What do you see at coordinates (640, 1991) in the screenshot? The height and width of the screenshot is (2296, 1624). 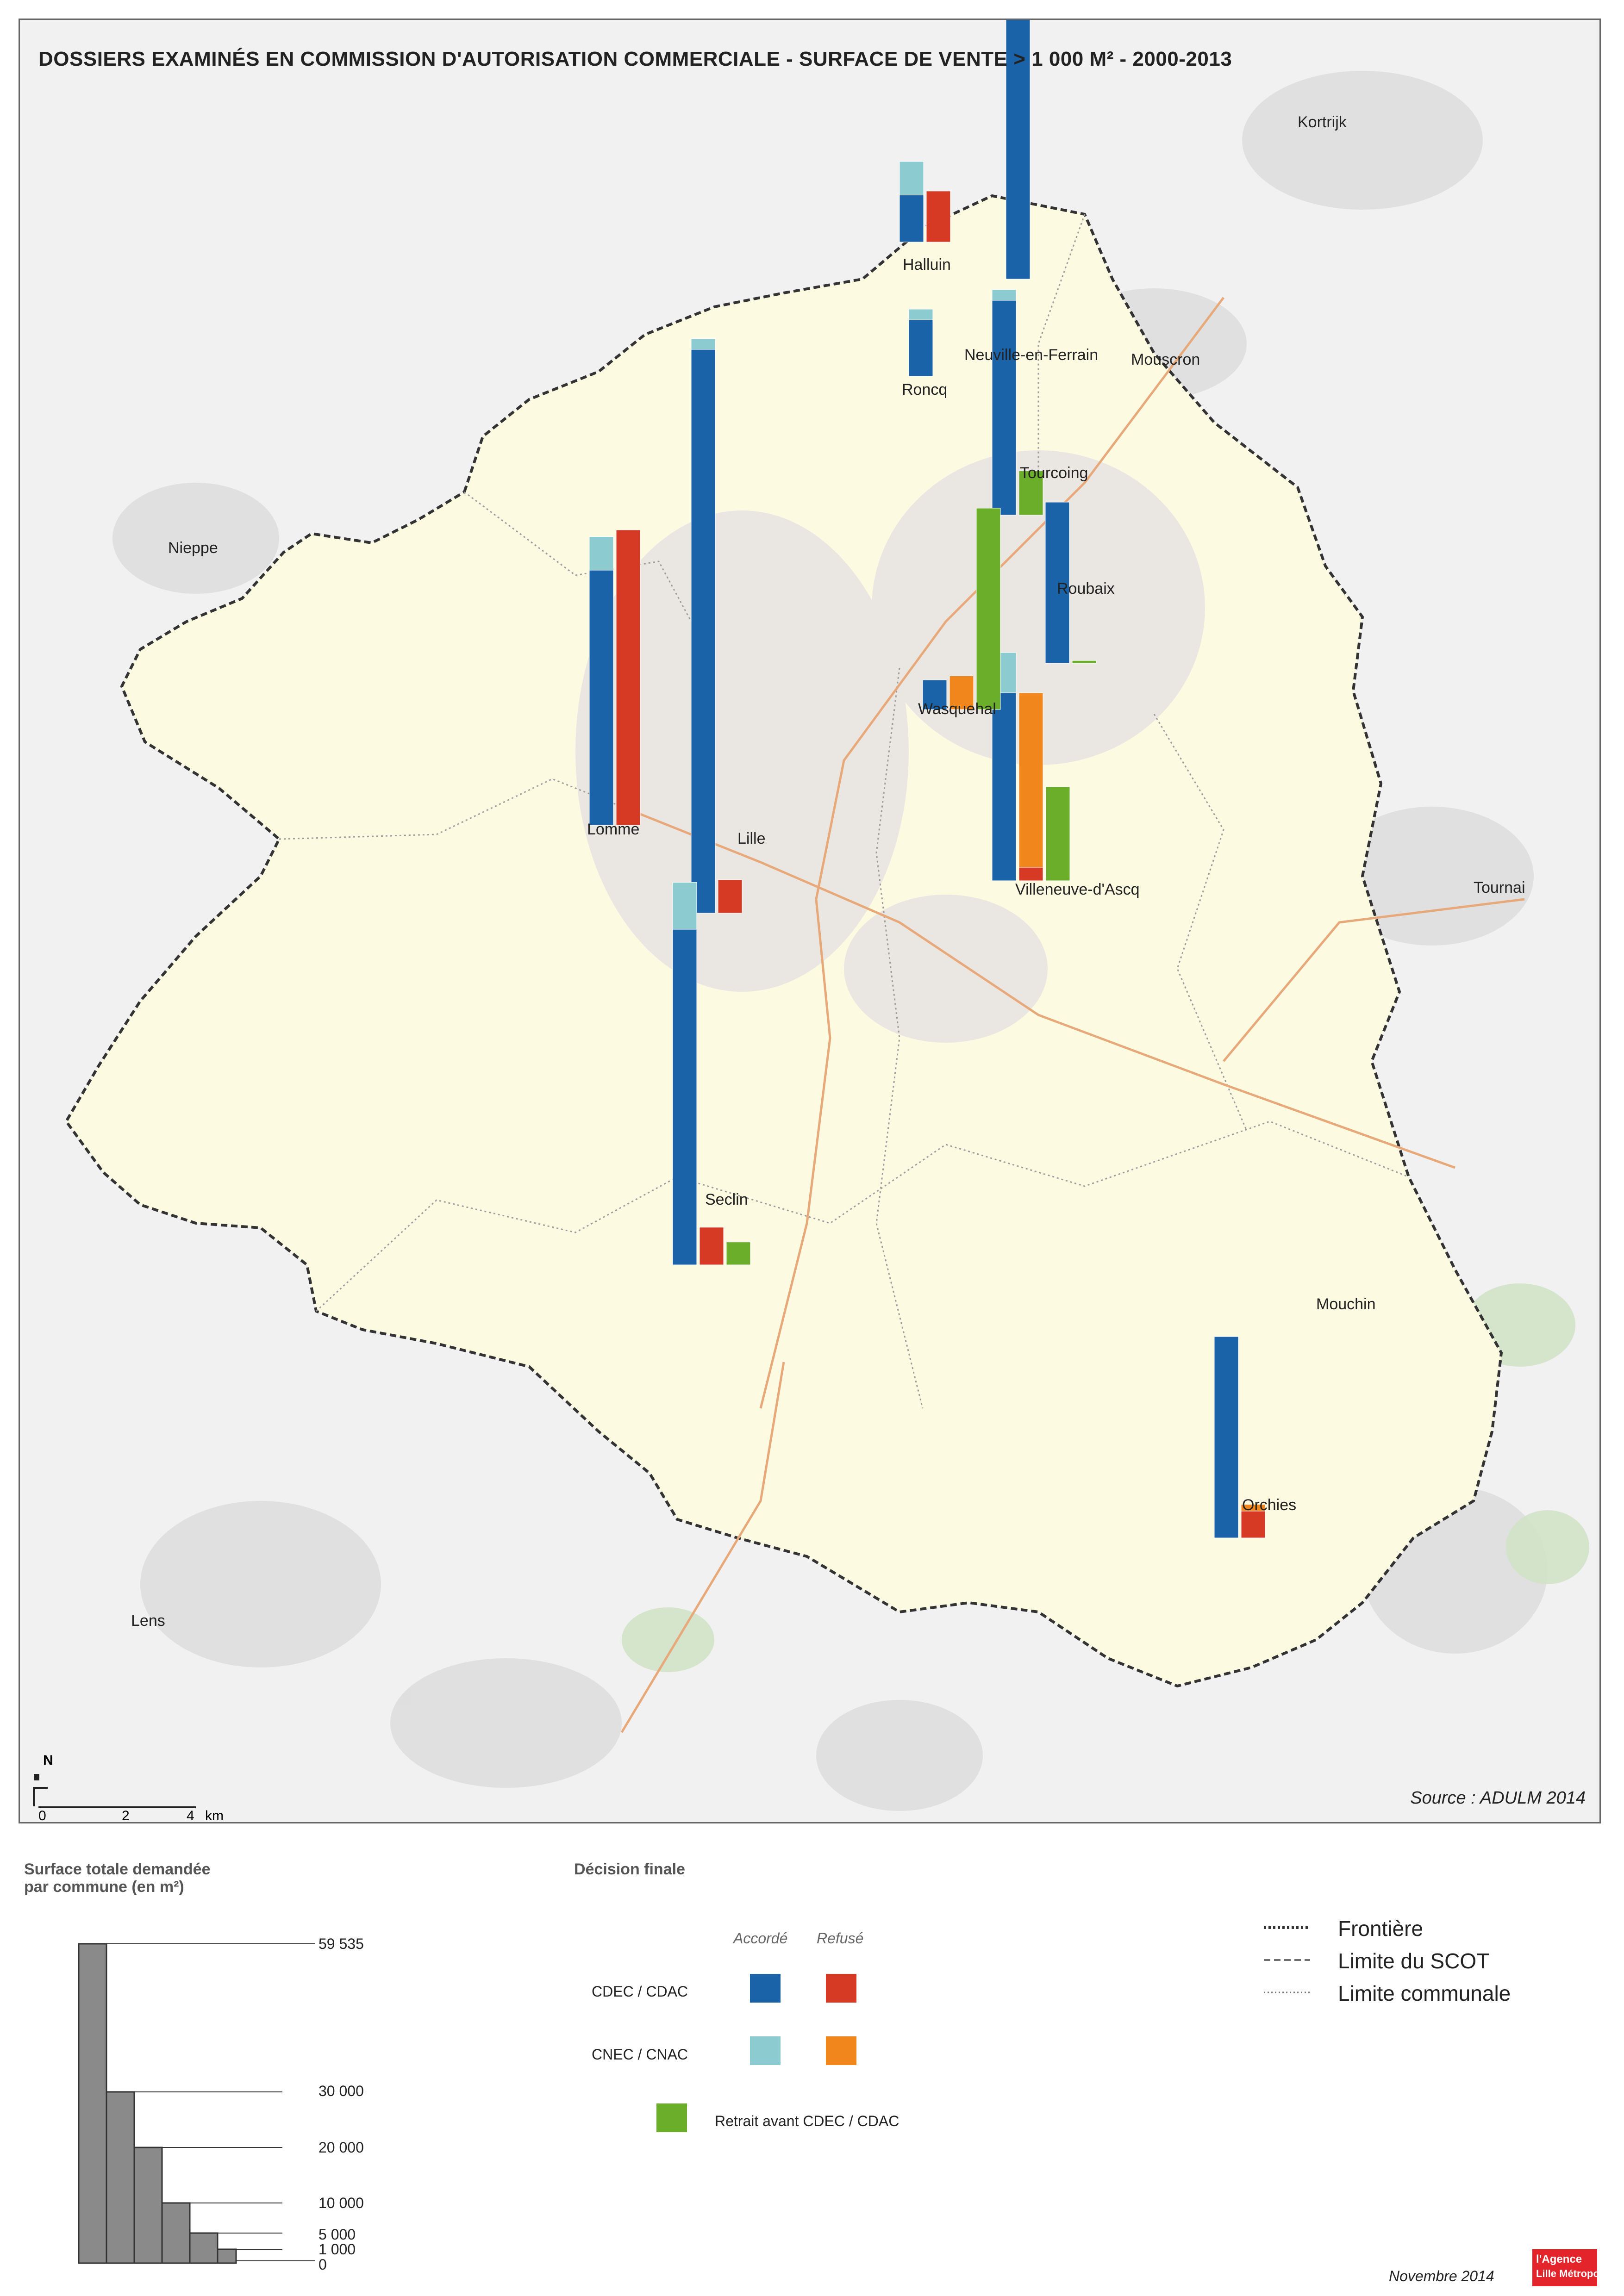 I see `legend-row-cdec: CDEC / CDAC` at bounding box center [640, 1991].